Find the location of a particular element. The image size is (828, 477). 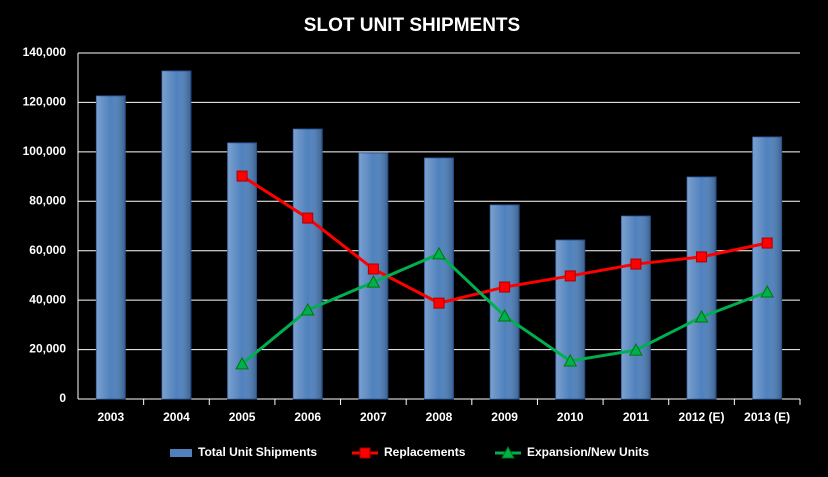

x-tick-label: 2005 is located at coordinates (242, 417).